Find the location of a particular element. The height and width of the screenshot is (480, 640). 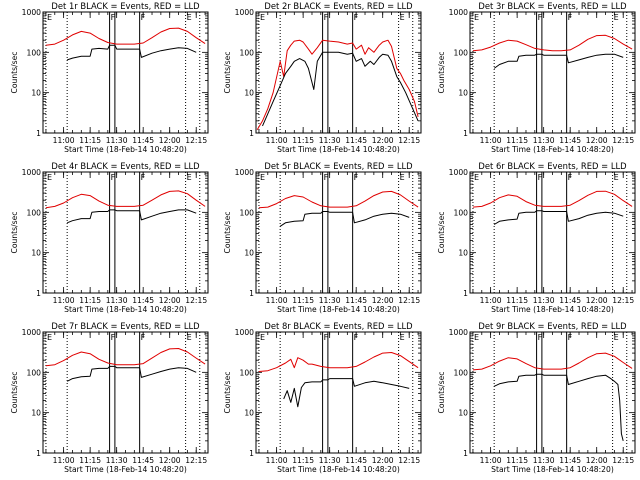

chart-title: Det 9r BLACK = Events, RED = LLD is located at coordinates (552, 326).